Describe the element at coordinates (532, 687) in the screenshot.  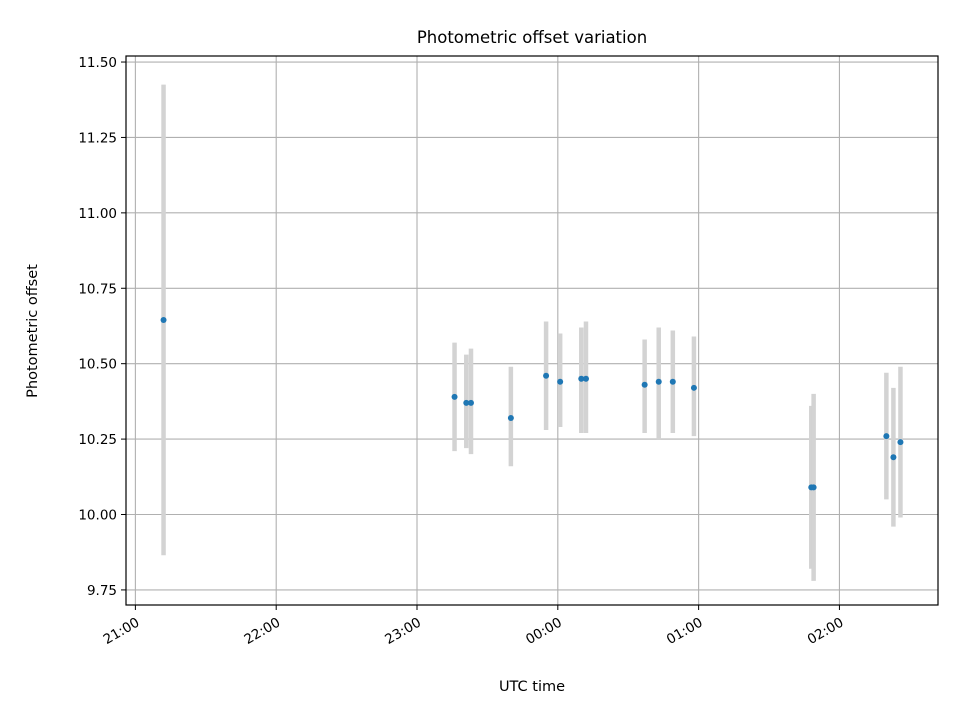
I see `x-axis-label: UTC time` at that location.